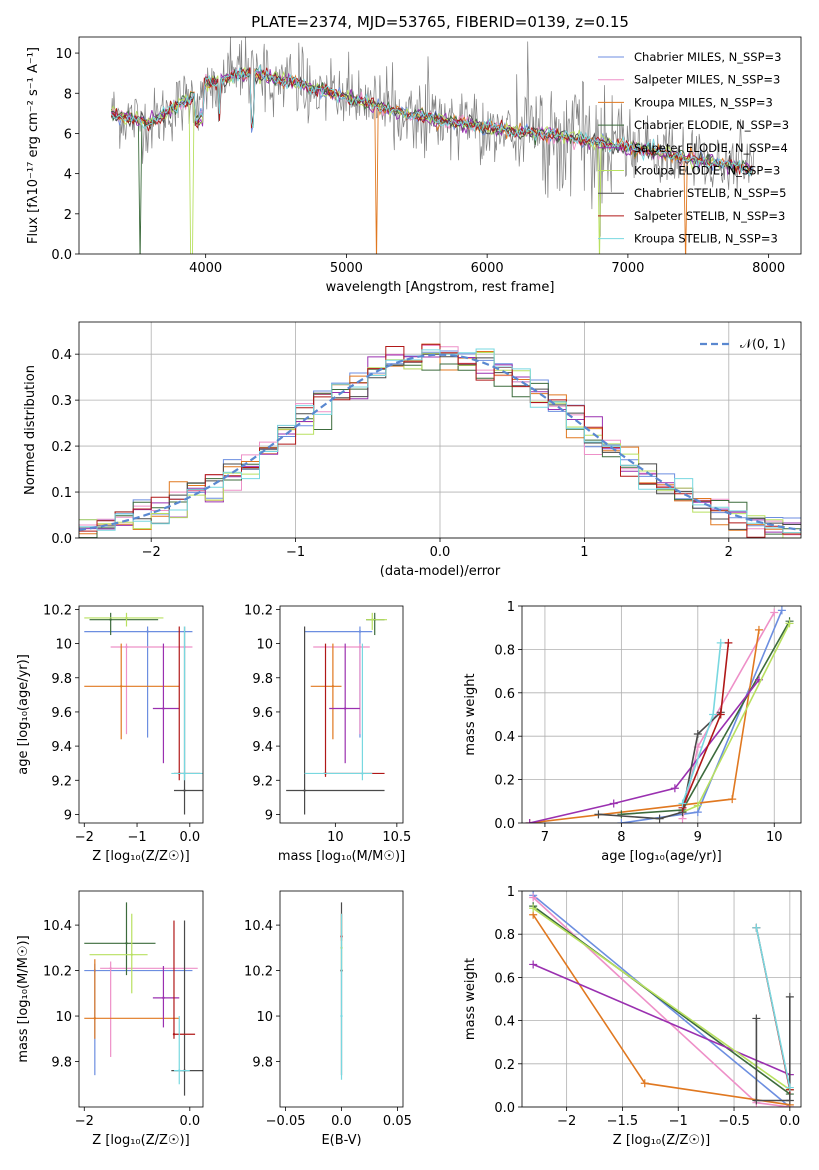 The image size is (819, 1170). Describe the element at coordinates (678, 1121) in the screenshot. I see `x-tick-label: −1` at that location.